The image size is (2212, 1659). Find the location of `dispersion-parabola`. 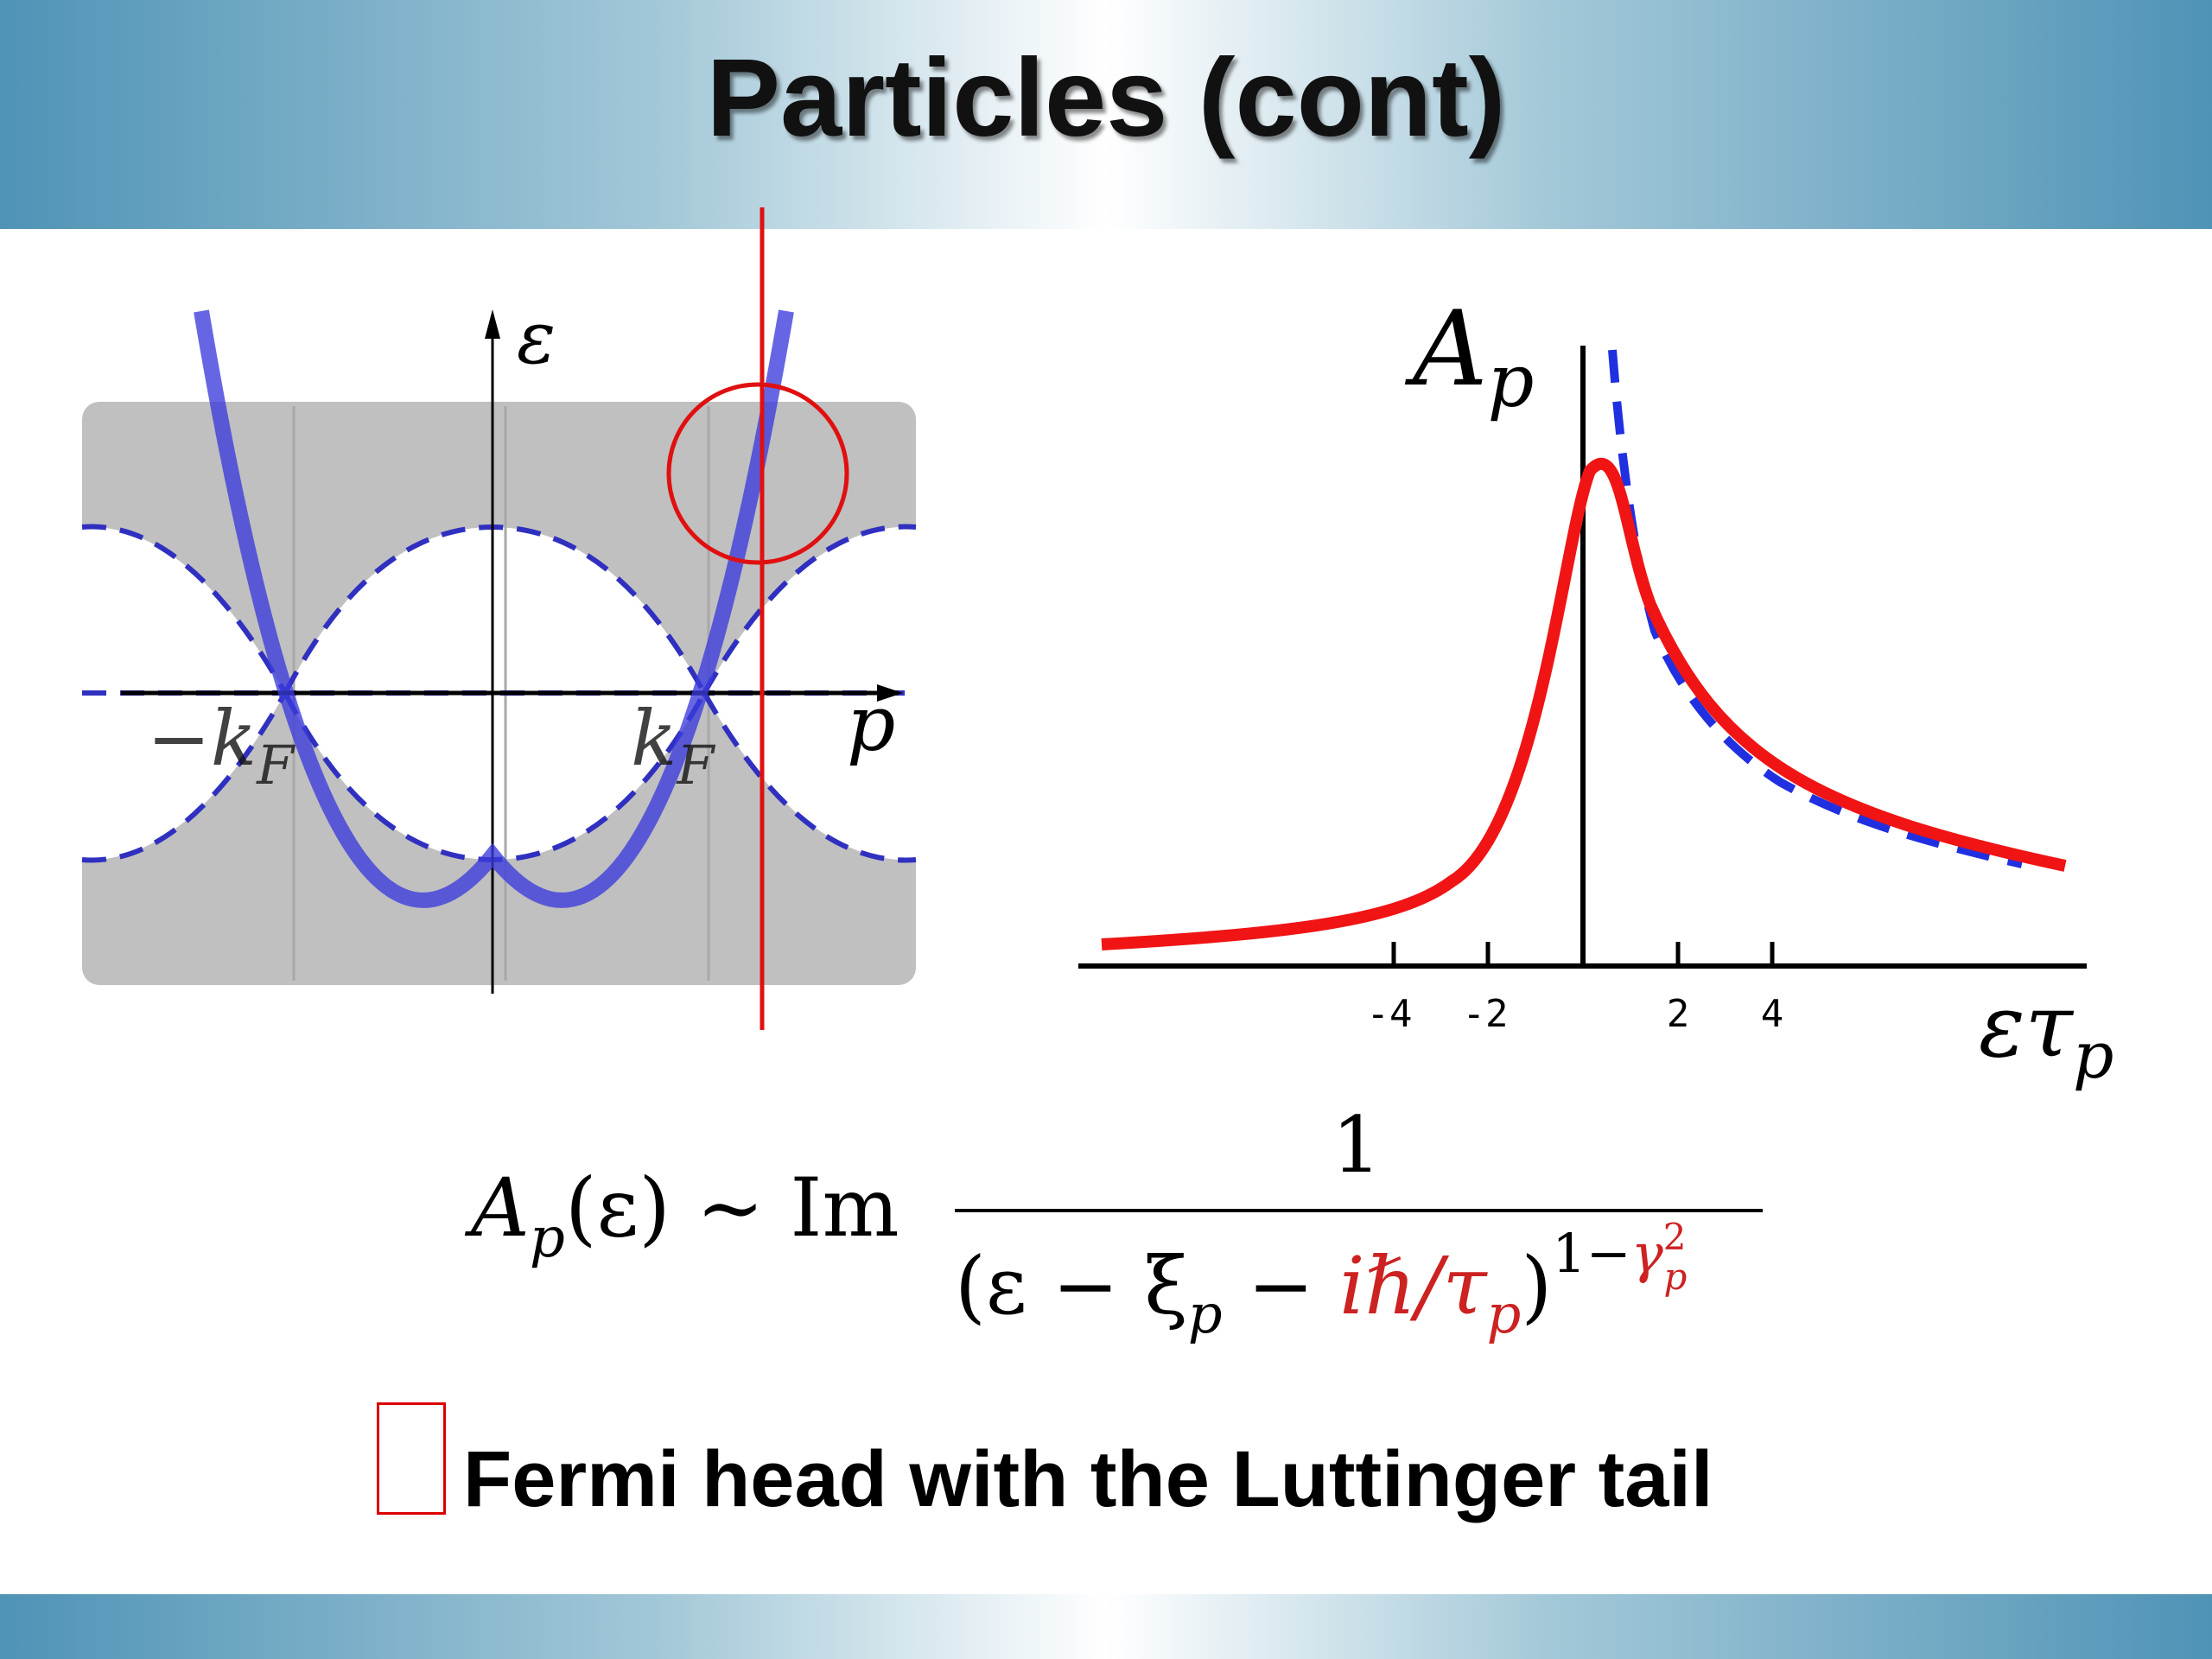

dispersion-parabola is located at coordinates (494, 608).